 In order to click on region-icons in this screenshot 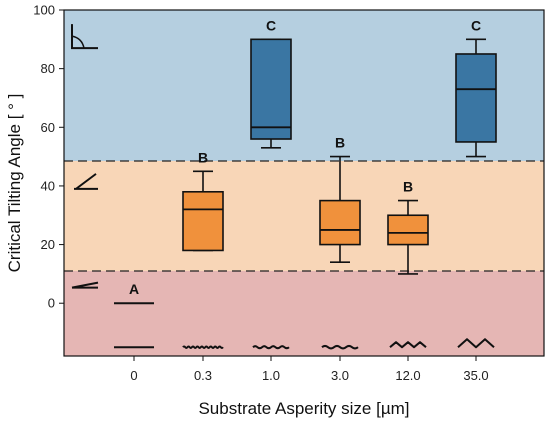, I will do `click(85, 156)`.